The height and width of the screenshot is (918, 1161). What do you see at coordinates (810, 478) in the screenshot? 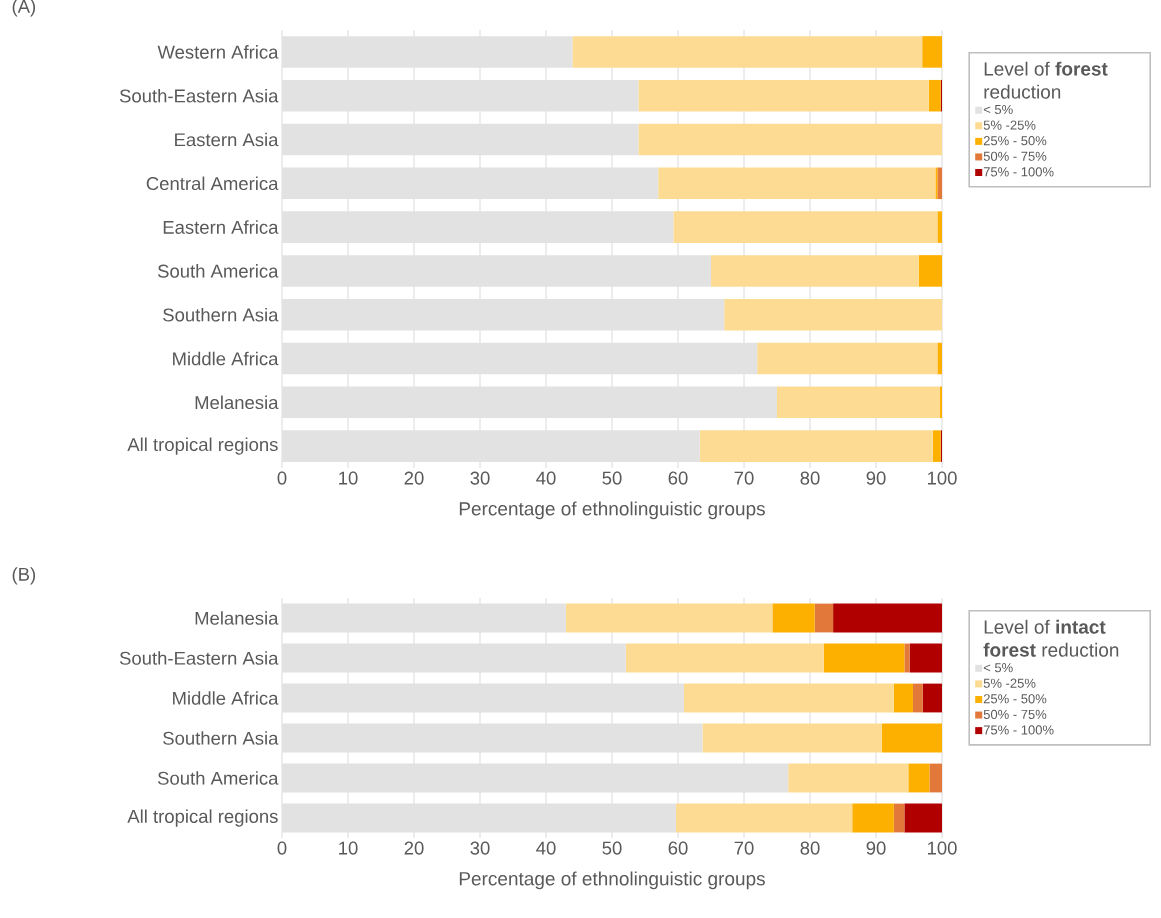
I see `x-tick-label: 80` at bounding box center [810, 478].